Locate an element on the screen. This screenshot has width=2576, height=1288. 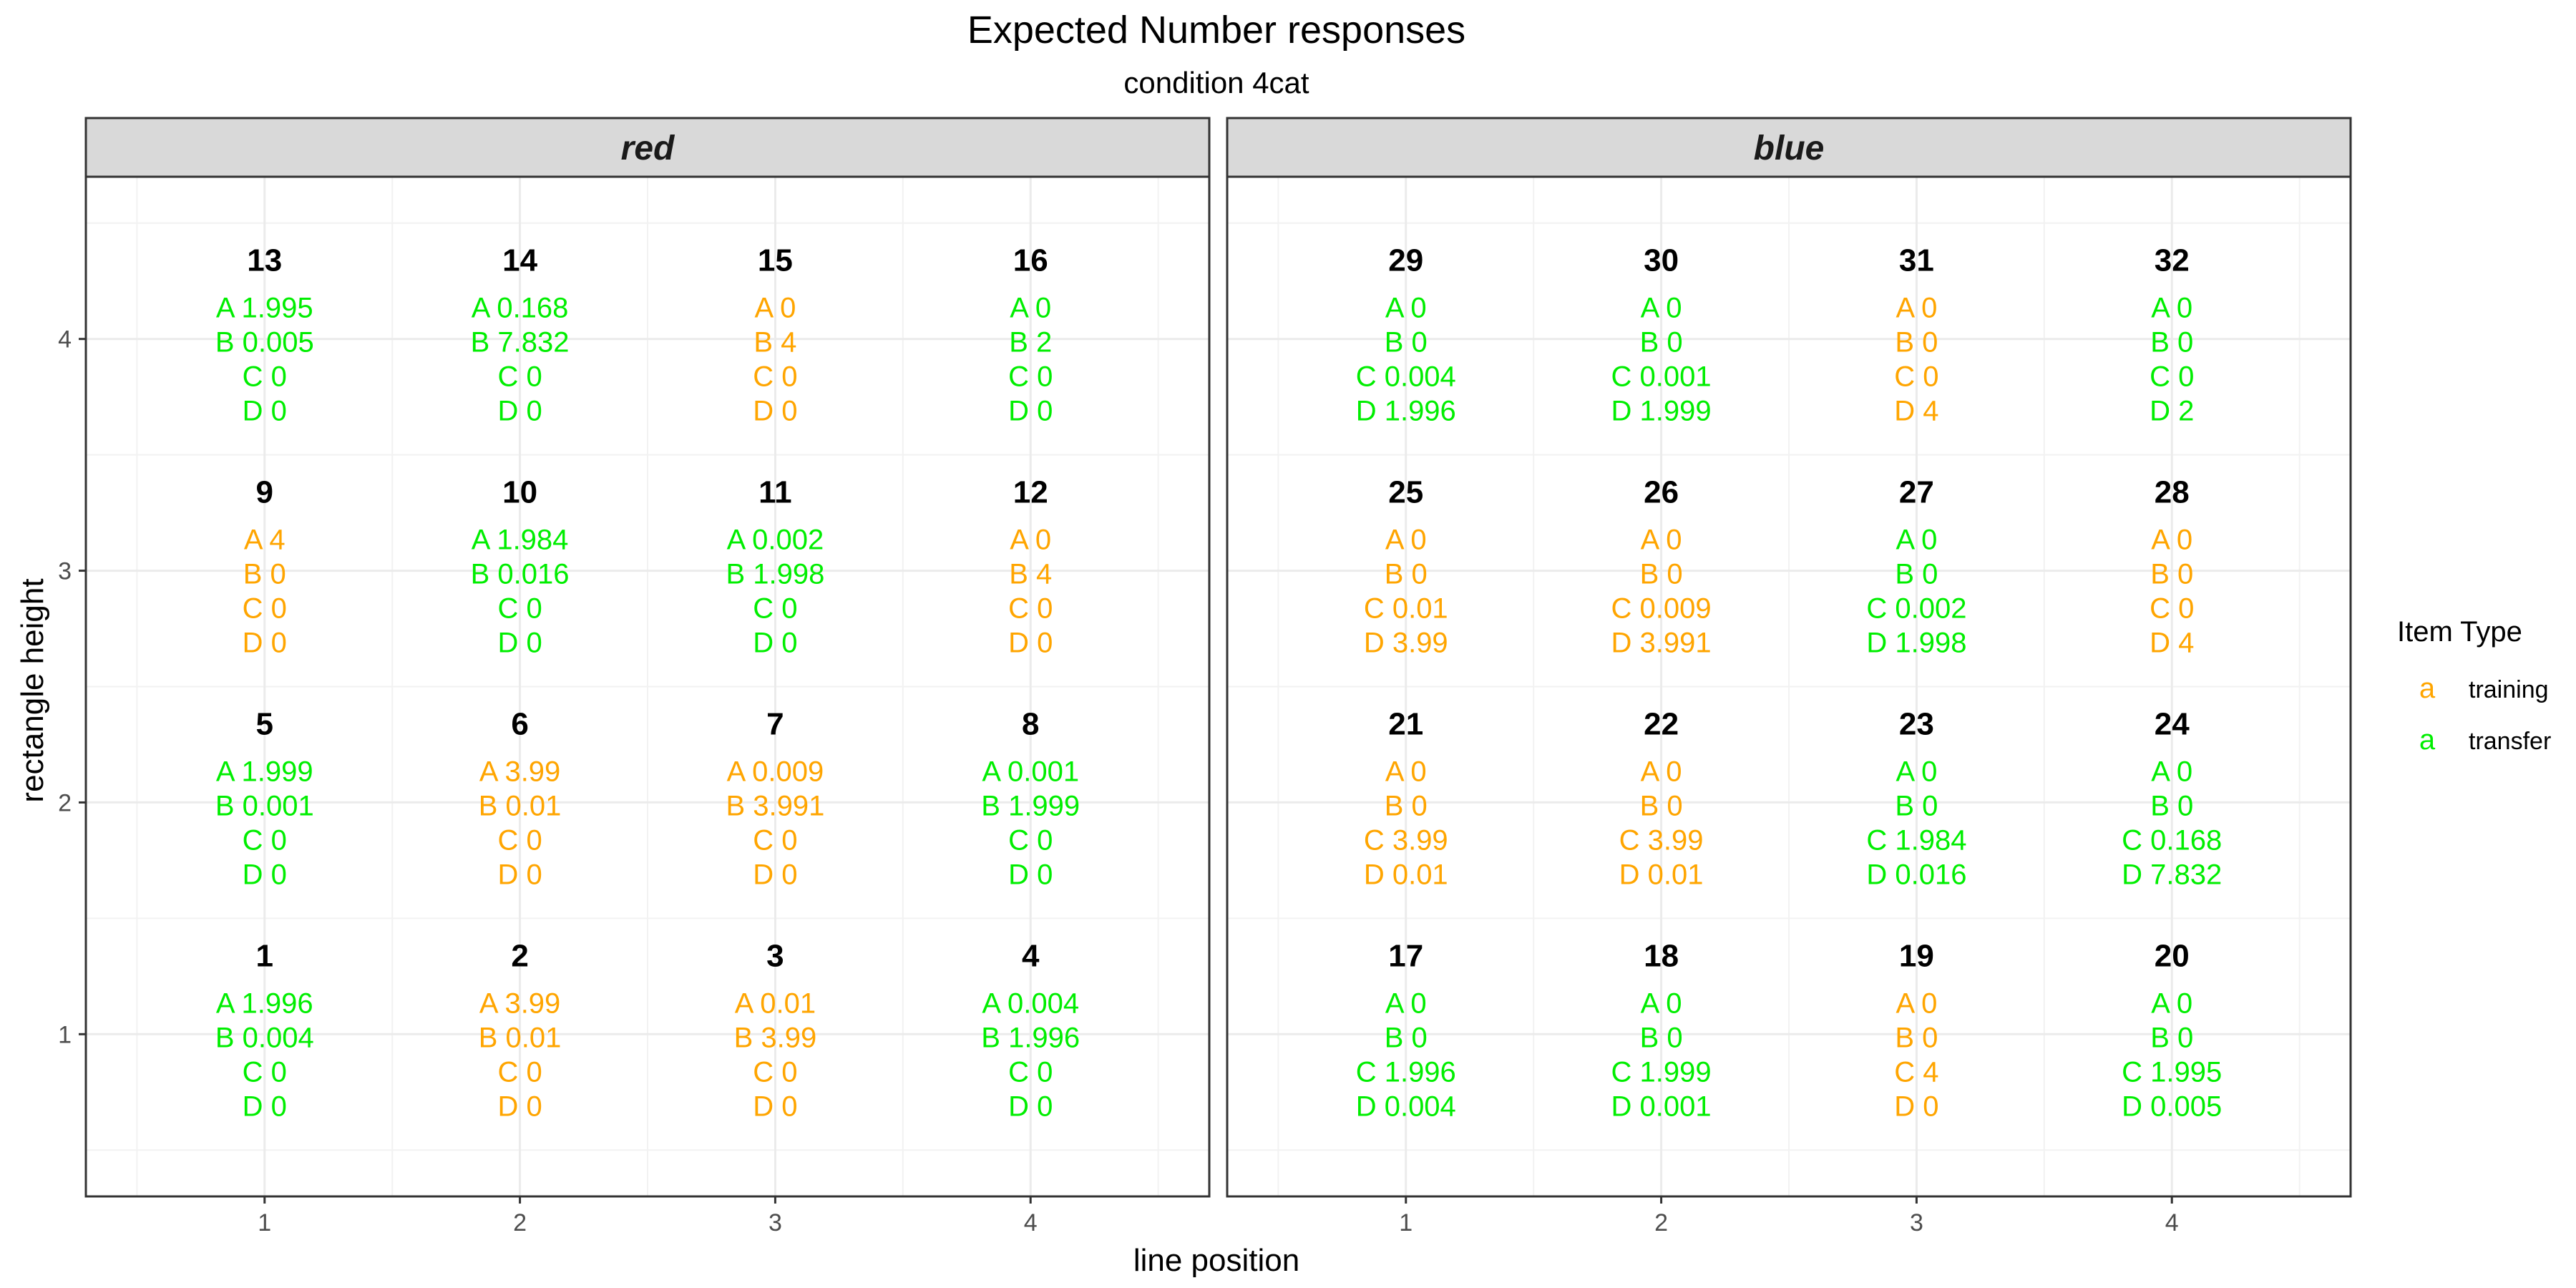
cell-id-label: 27 is located at coordinates (1916, 492).